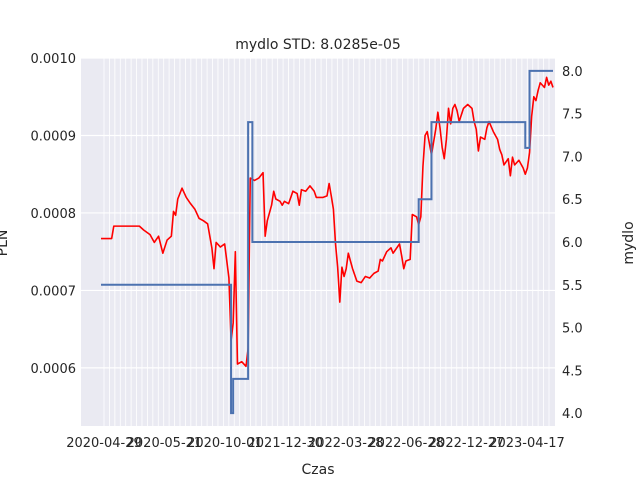 The width and height of the screenshot is (640, 480). I want to click on x-axis-label: Czas, so click(318, 470).